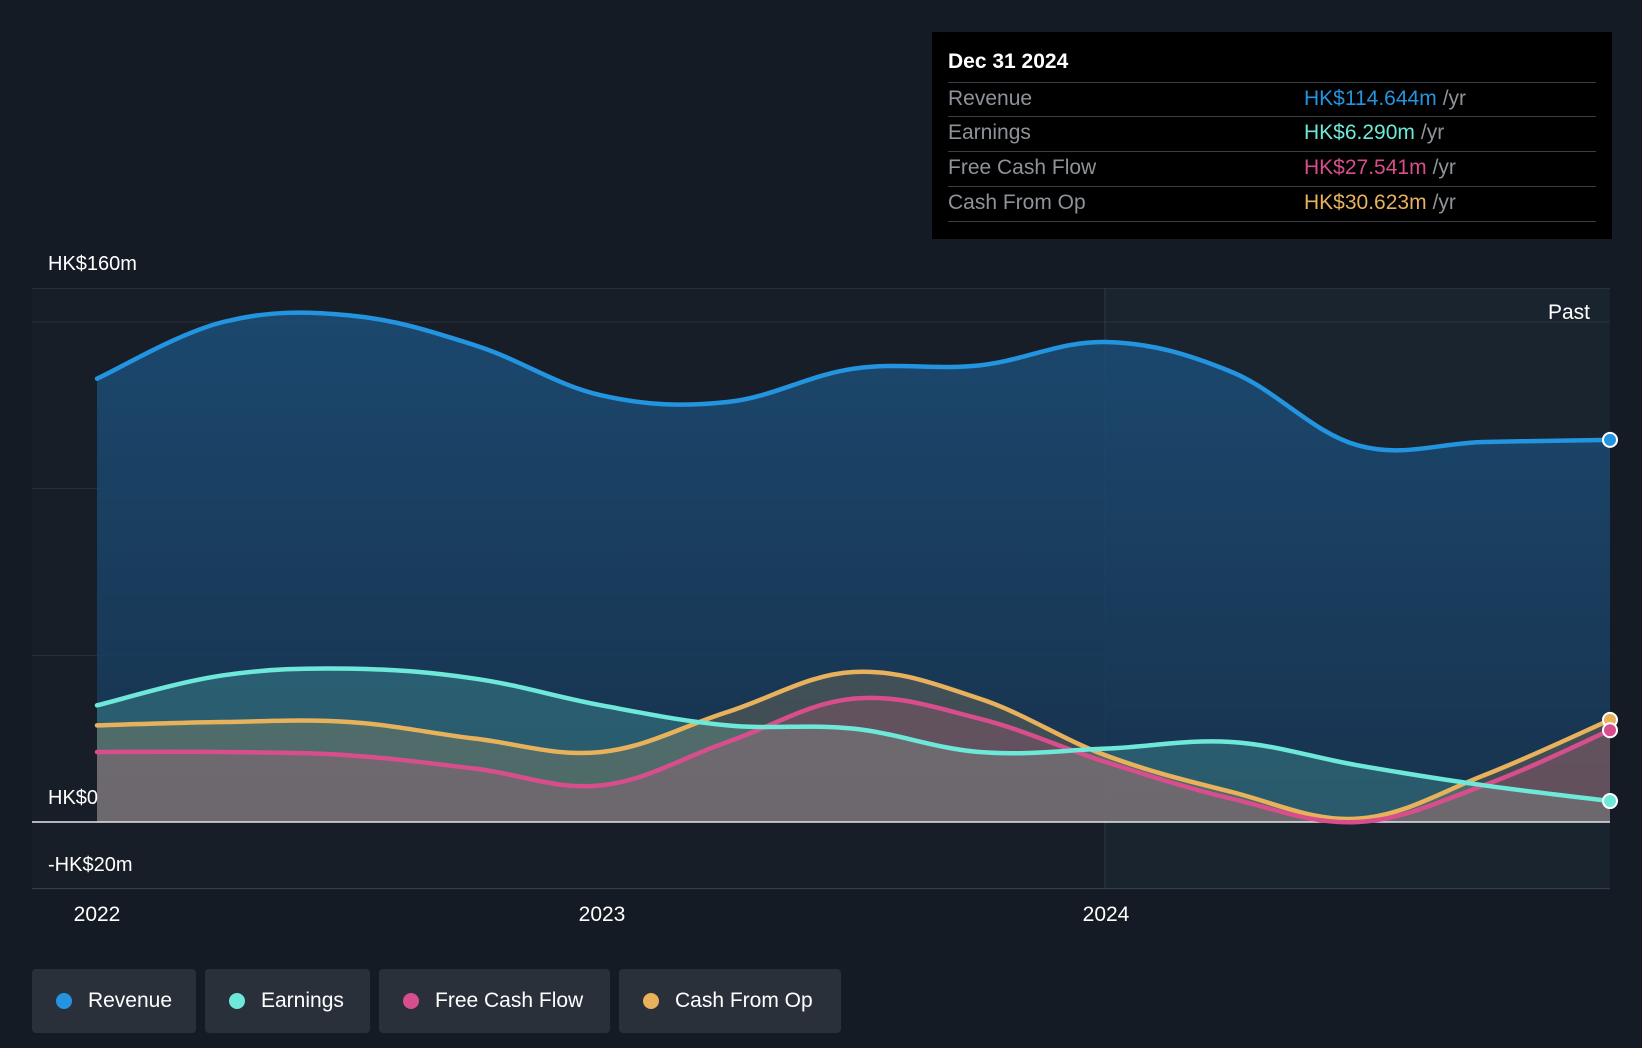  I want to click on y-tick-label-top: HK$160m, so click(92, 264).